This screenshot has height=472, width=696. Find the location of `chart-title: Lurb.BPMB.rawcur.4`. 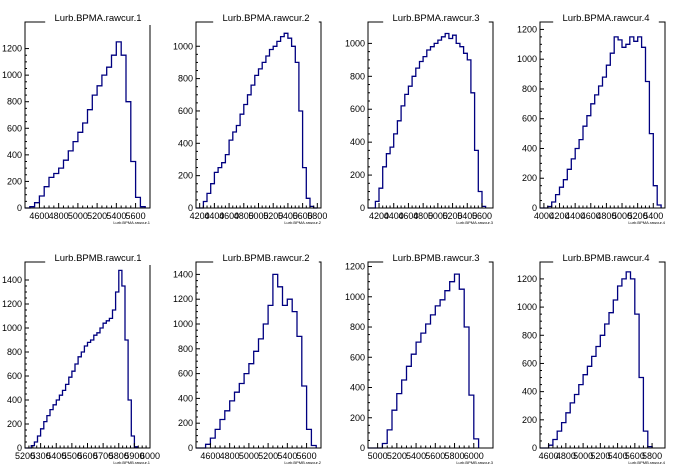

chart-title: Lurb.BPMB.rawcur.4 is located at coordinates (605, 258).